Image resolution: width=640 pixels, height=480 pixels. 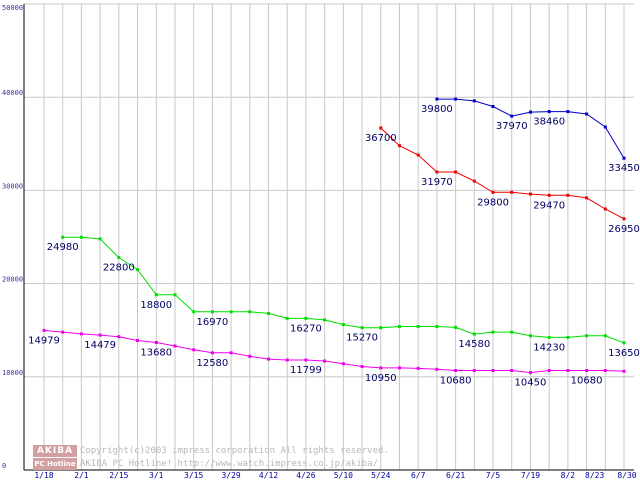 I want to click on logo-hotline-text: PC Hotline, so click(x=55, y=464).